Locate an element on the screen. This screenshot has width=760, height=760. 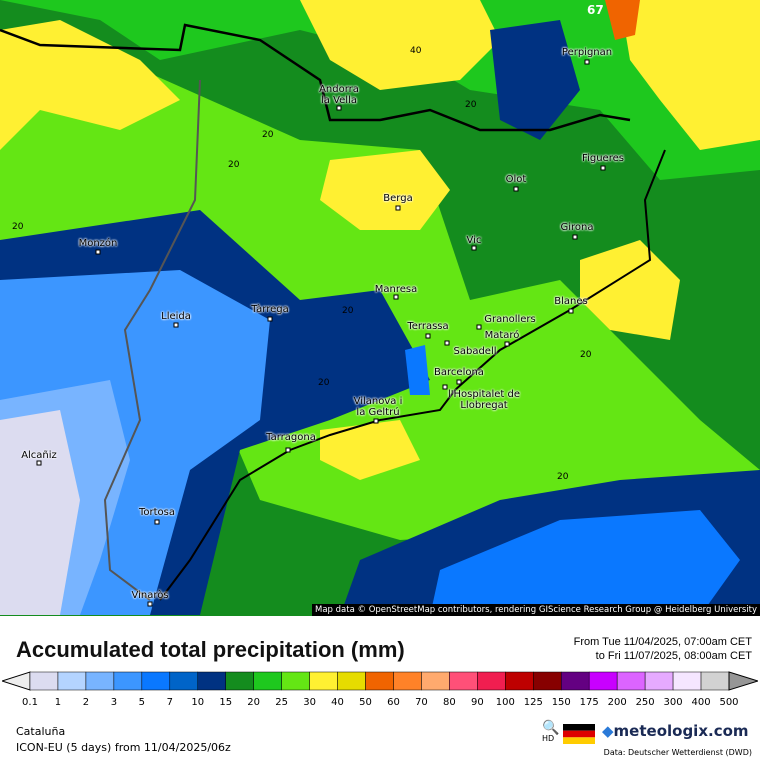
meteologix-logo: ◆meteologix.com is located at coordinates (675, 731).